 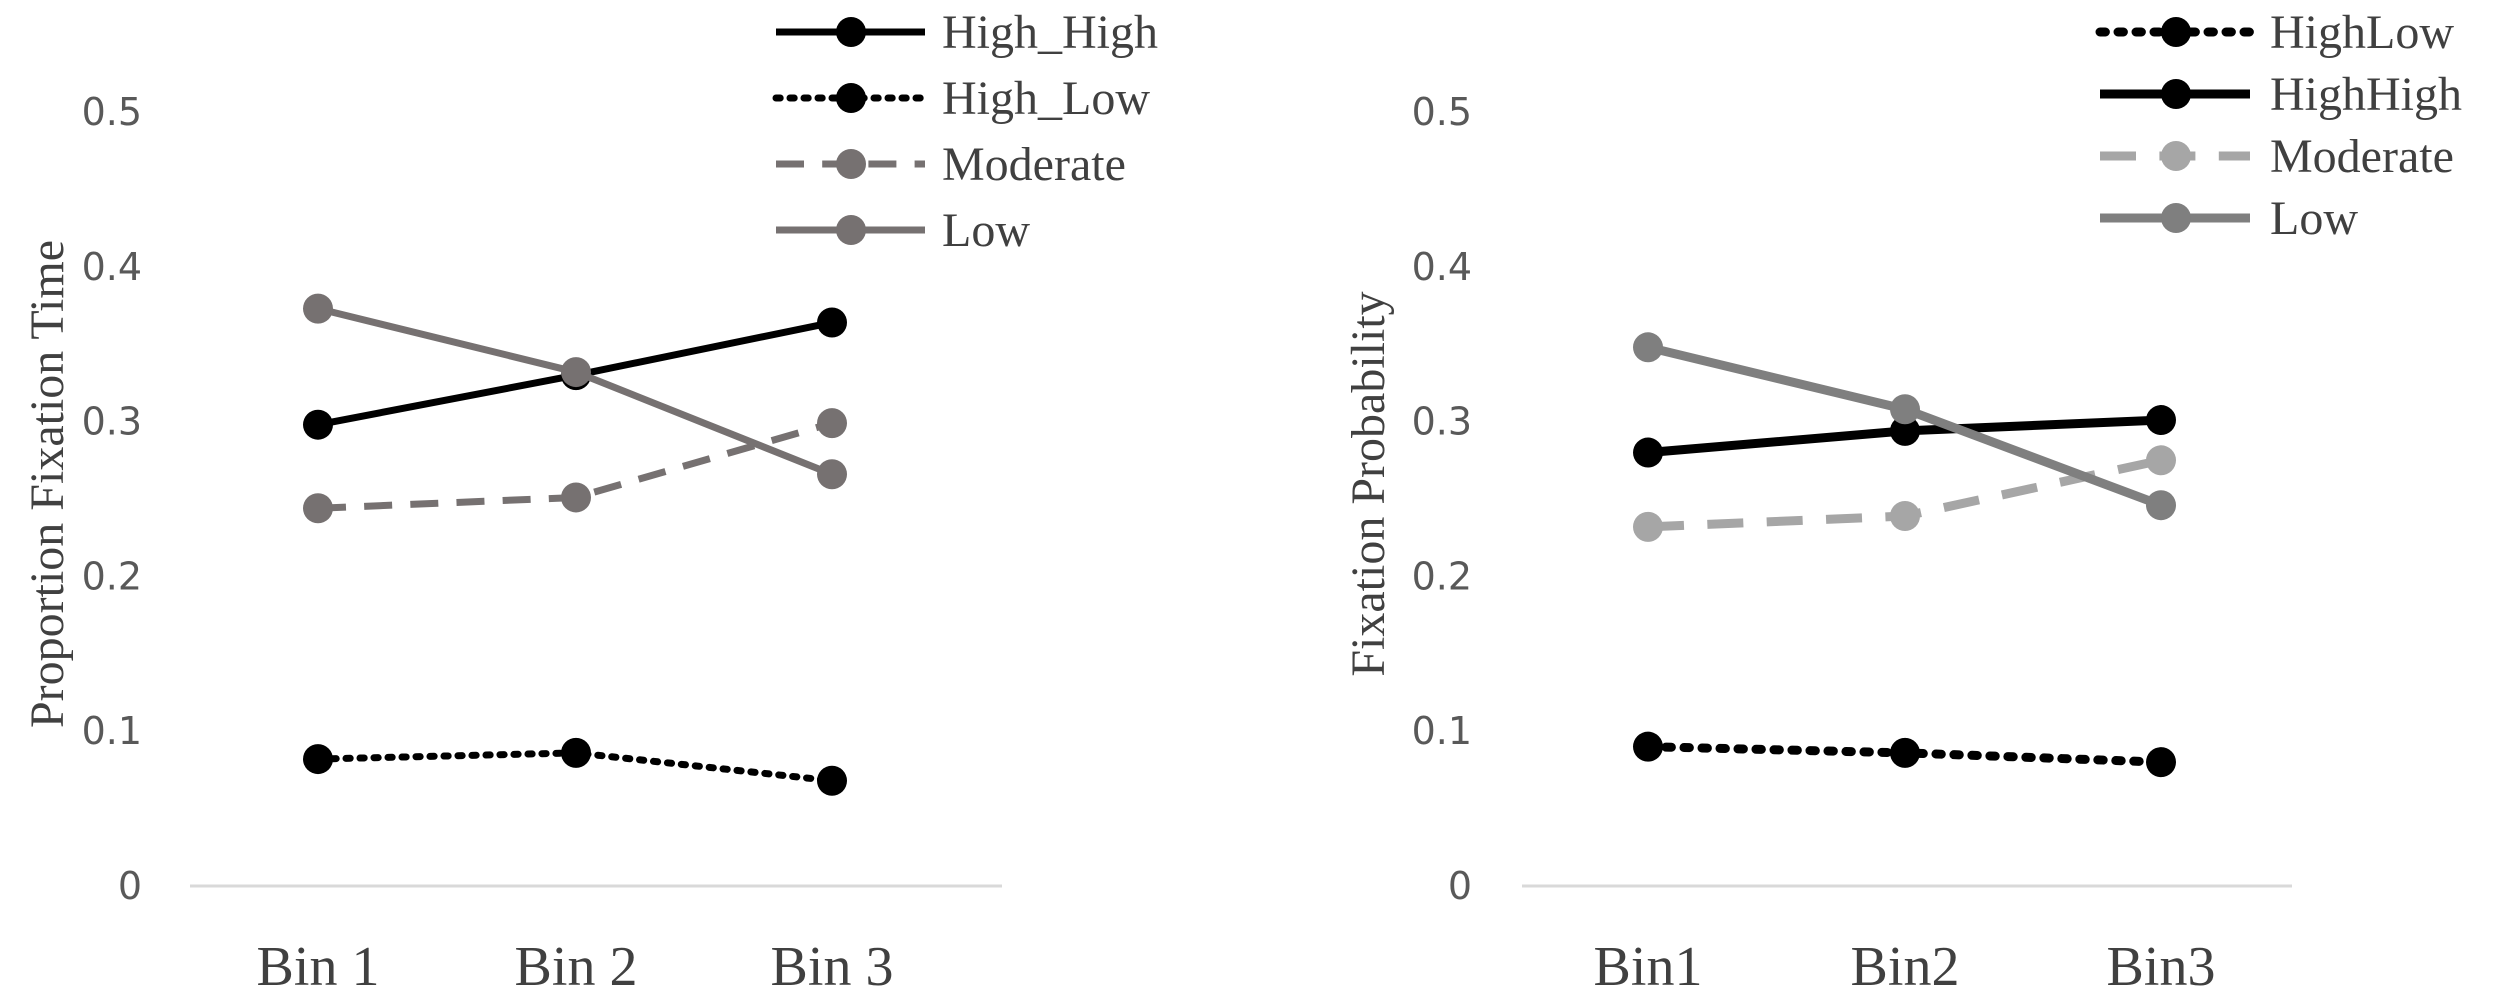 I want to click on series-High_Low, so click(x=575, y=766).